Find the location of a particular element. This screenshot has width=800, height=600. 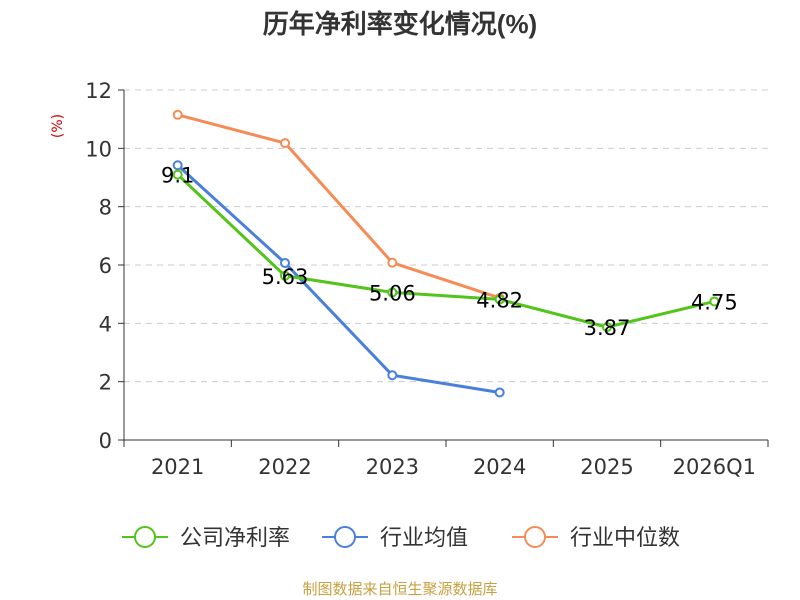

y-tick-label: 8 is located at coordinates (105, 208).